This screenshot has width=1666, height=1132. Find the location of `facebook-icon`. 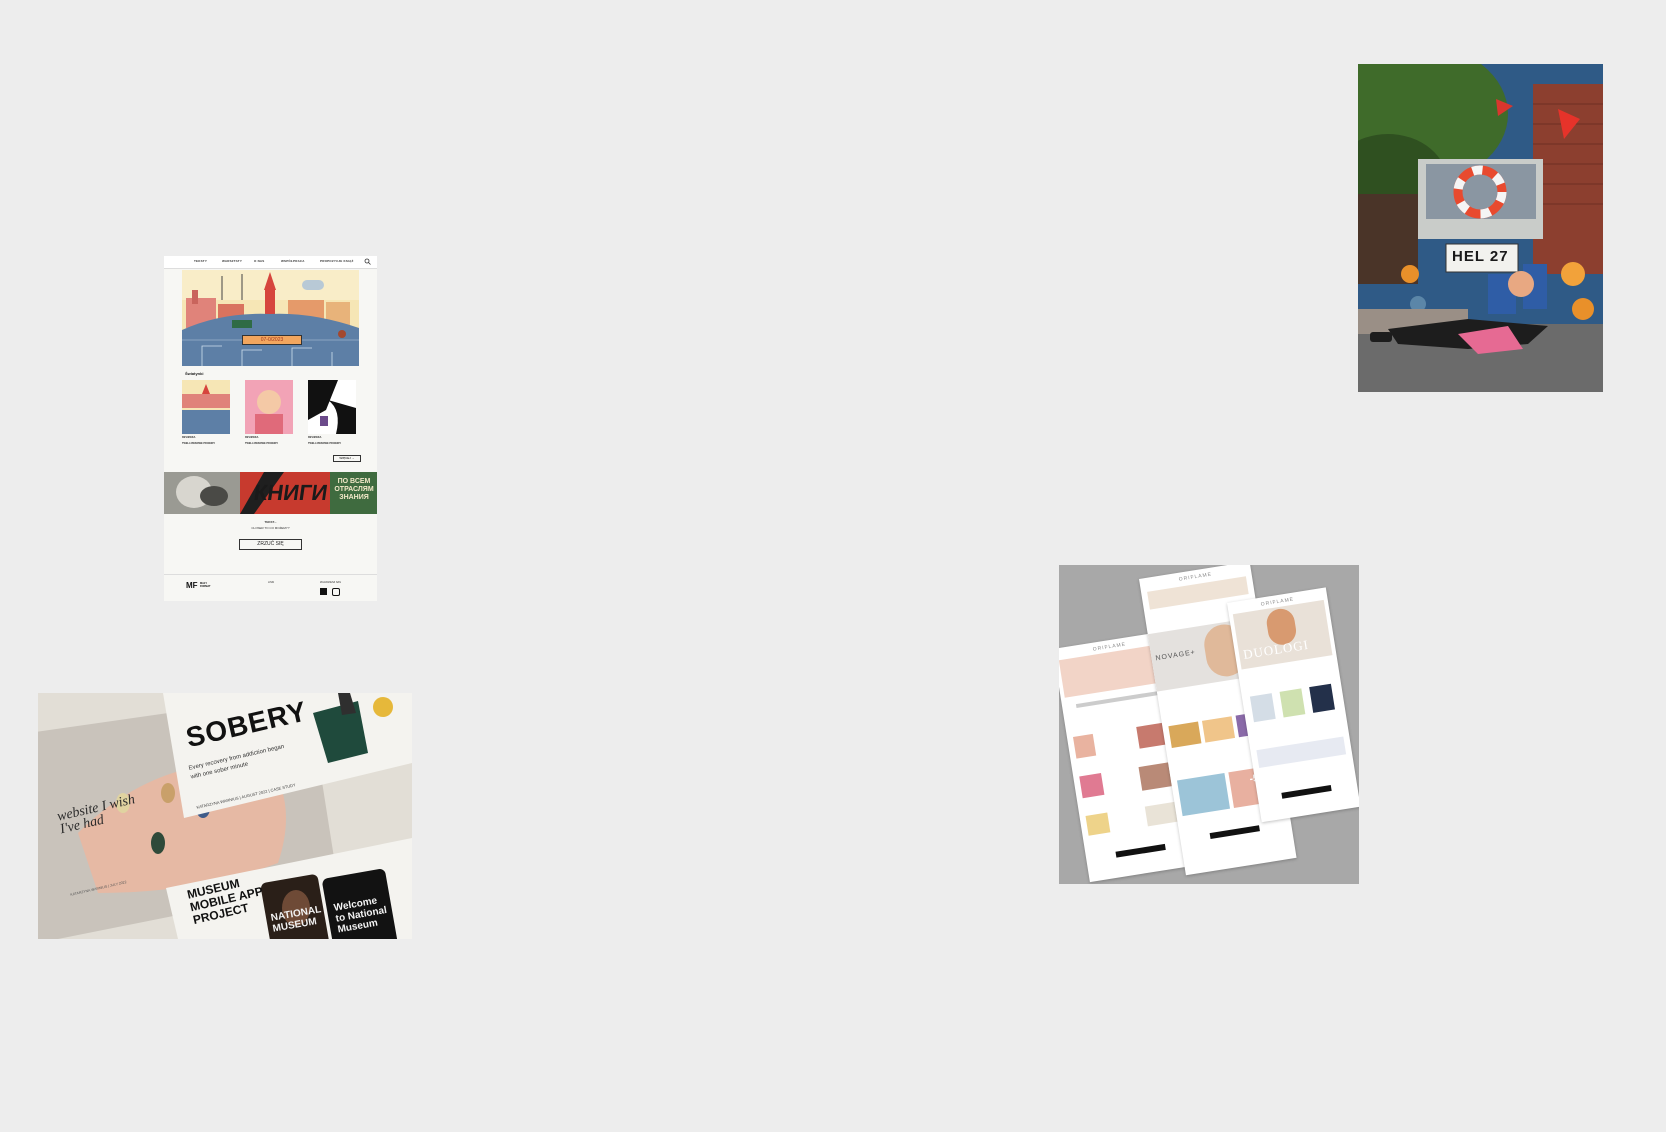

facebook-icon is located at coordinates (323, 591).